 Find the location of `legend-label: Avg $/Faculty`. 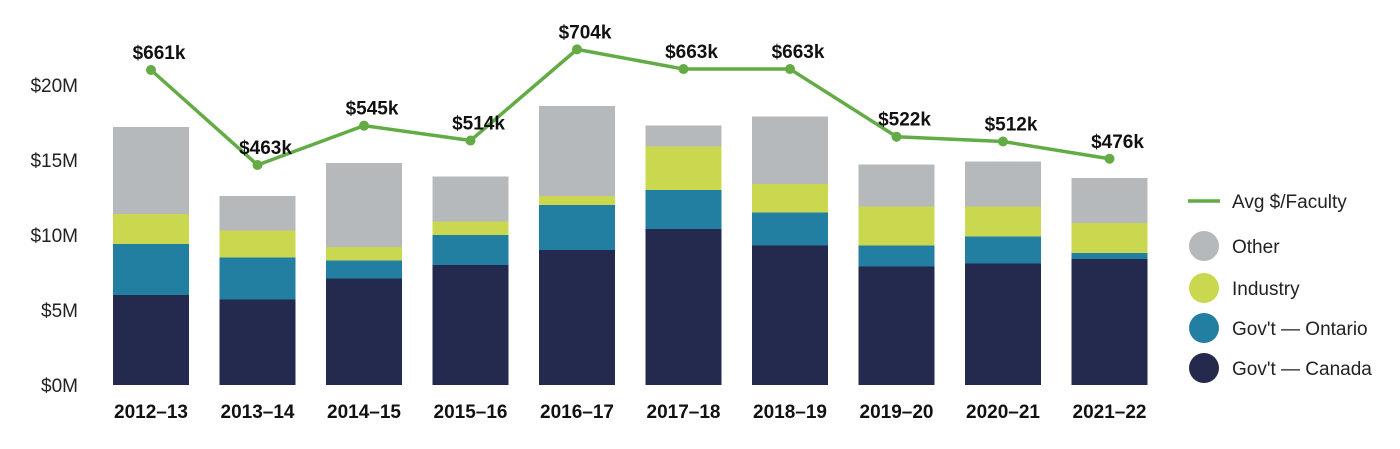

legend-label: Avg $/Faculty is located at coordinates (1289, 202).